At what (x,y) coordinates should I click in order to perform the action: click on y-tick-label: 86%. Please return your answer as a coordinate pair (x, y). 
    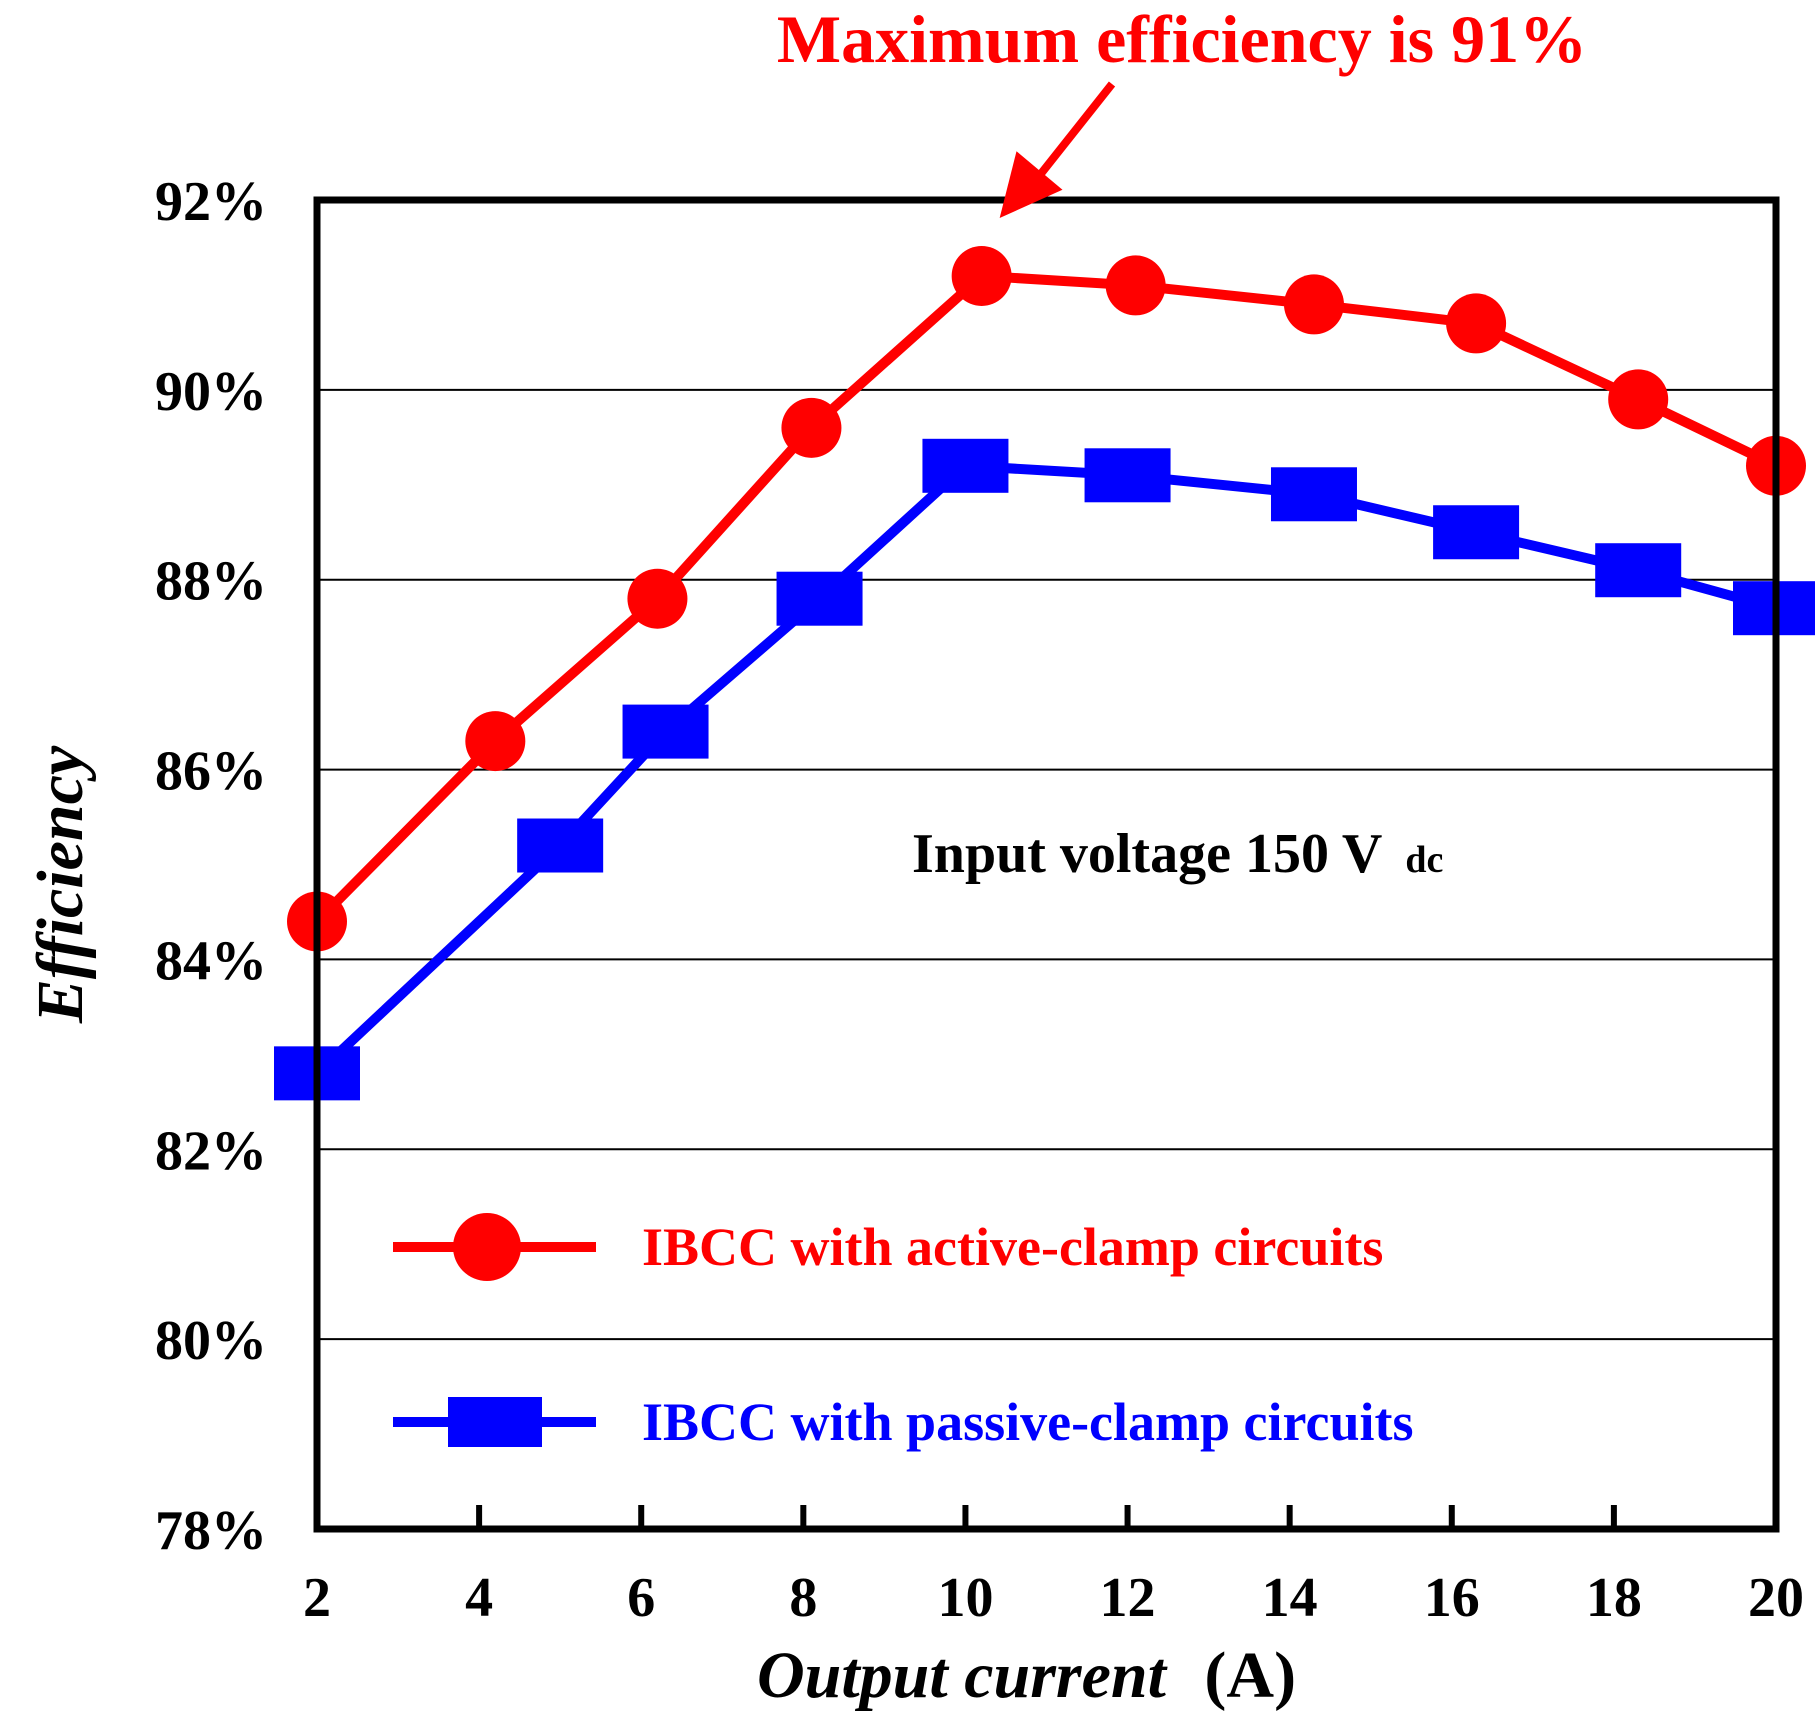
    Looking at the image, I should click on (211, 772).